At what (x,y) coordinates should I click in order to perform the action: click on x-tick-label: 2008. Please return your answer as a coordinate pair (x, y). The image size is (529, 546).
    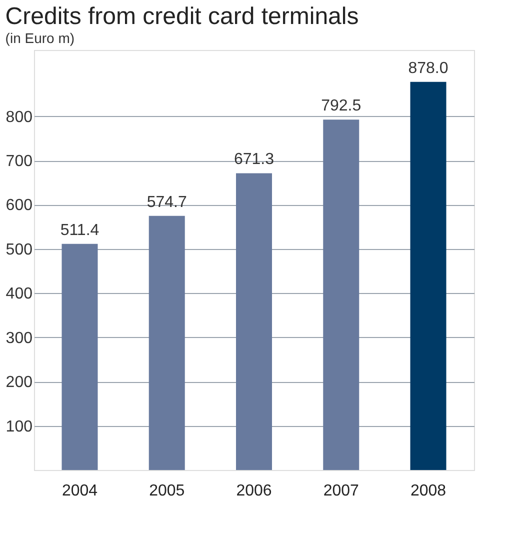
    Looking at the image, I should click on (428, 491).